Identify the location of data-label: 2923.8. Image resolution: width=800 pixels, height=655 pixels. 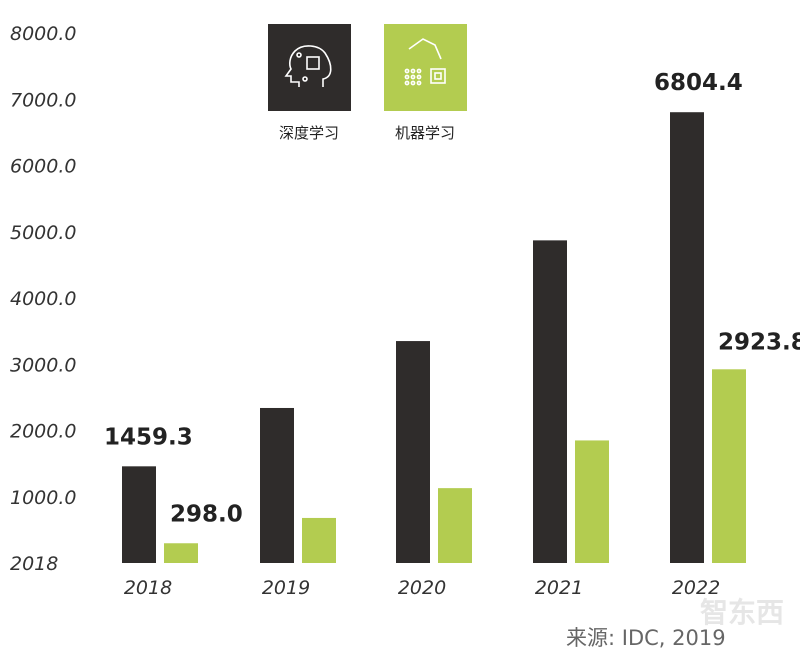
(759, 342).